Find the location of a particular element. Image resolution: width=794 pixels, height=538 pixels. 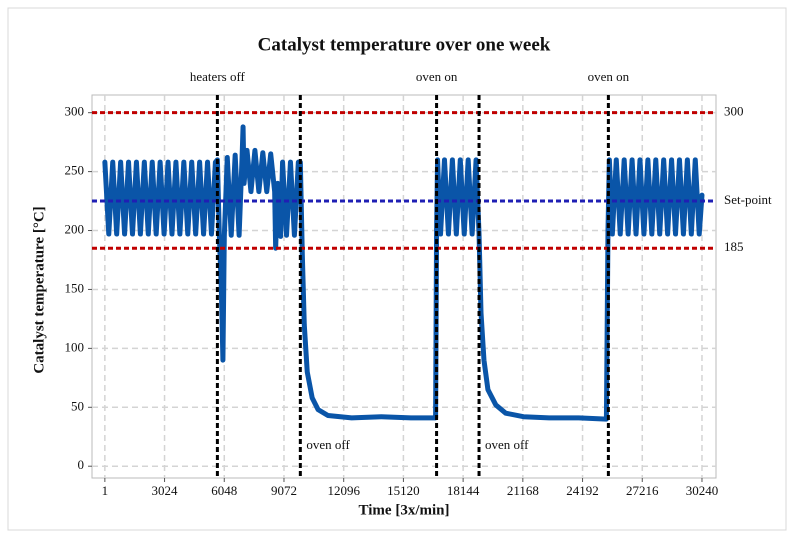

x-tick-label: 6048 is located at coordinates (224, 490).